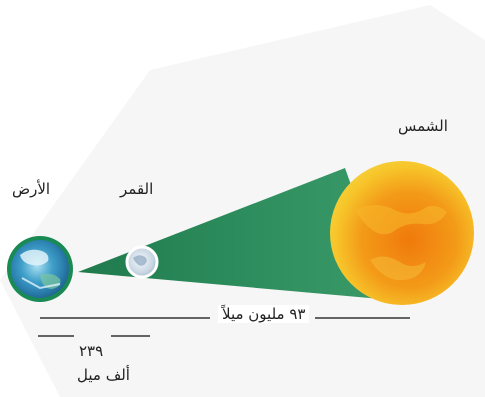 This screenshot has width=485, height=397. I want to click on moon-distance-unit: ألف ميل, so click(103, 375).